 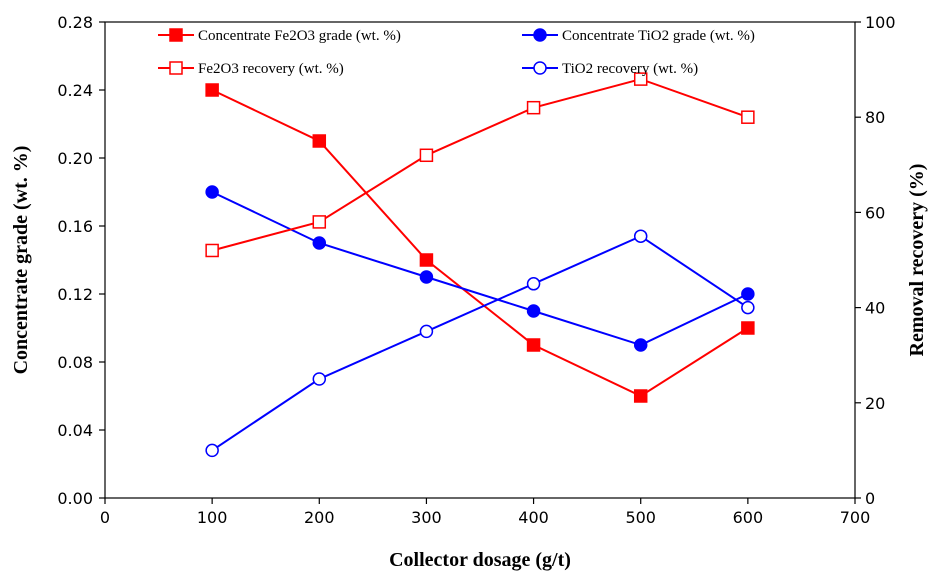 I want to click on x-tick-label: 200, so click(x=319, y=517).